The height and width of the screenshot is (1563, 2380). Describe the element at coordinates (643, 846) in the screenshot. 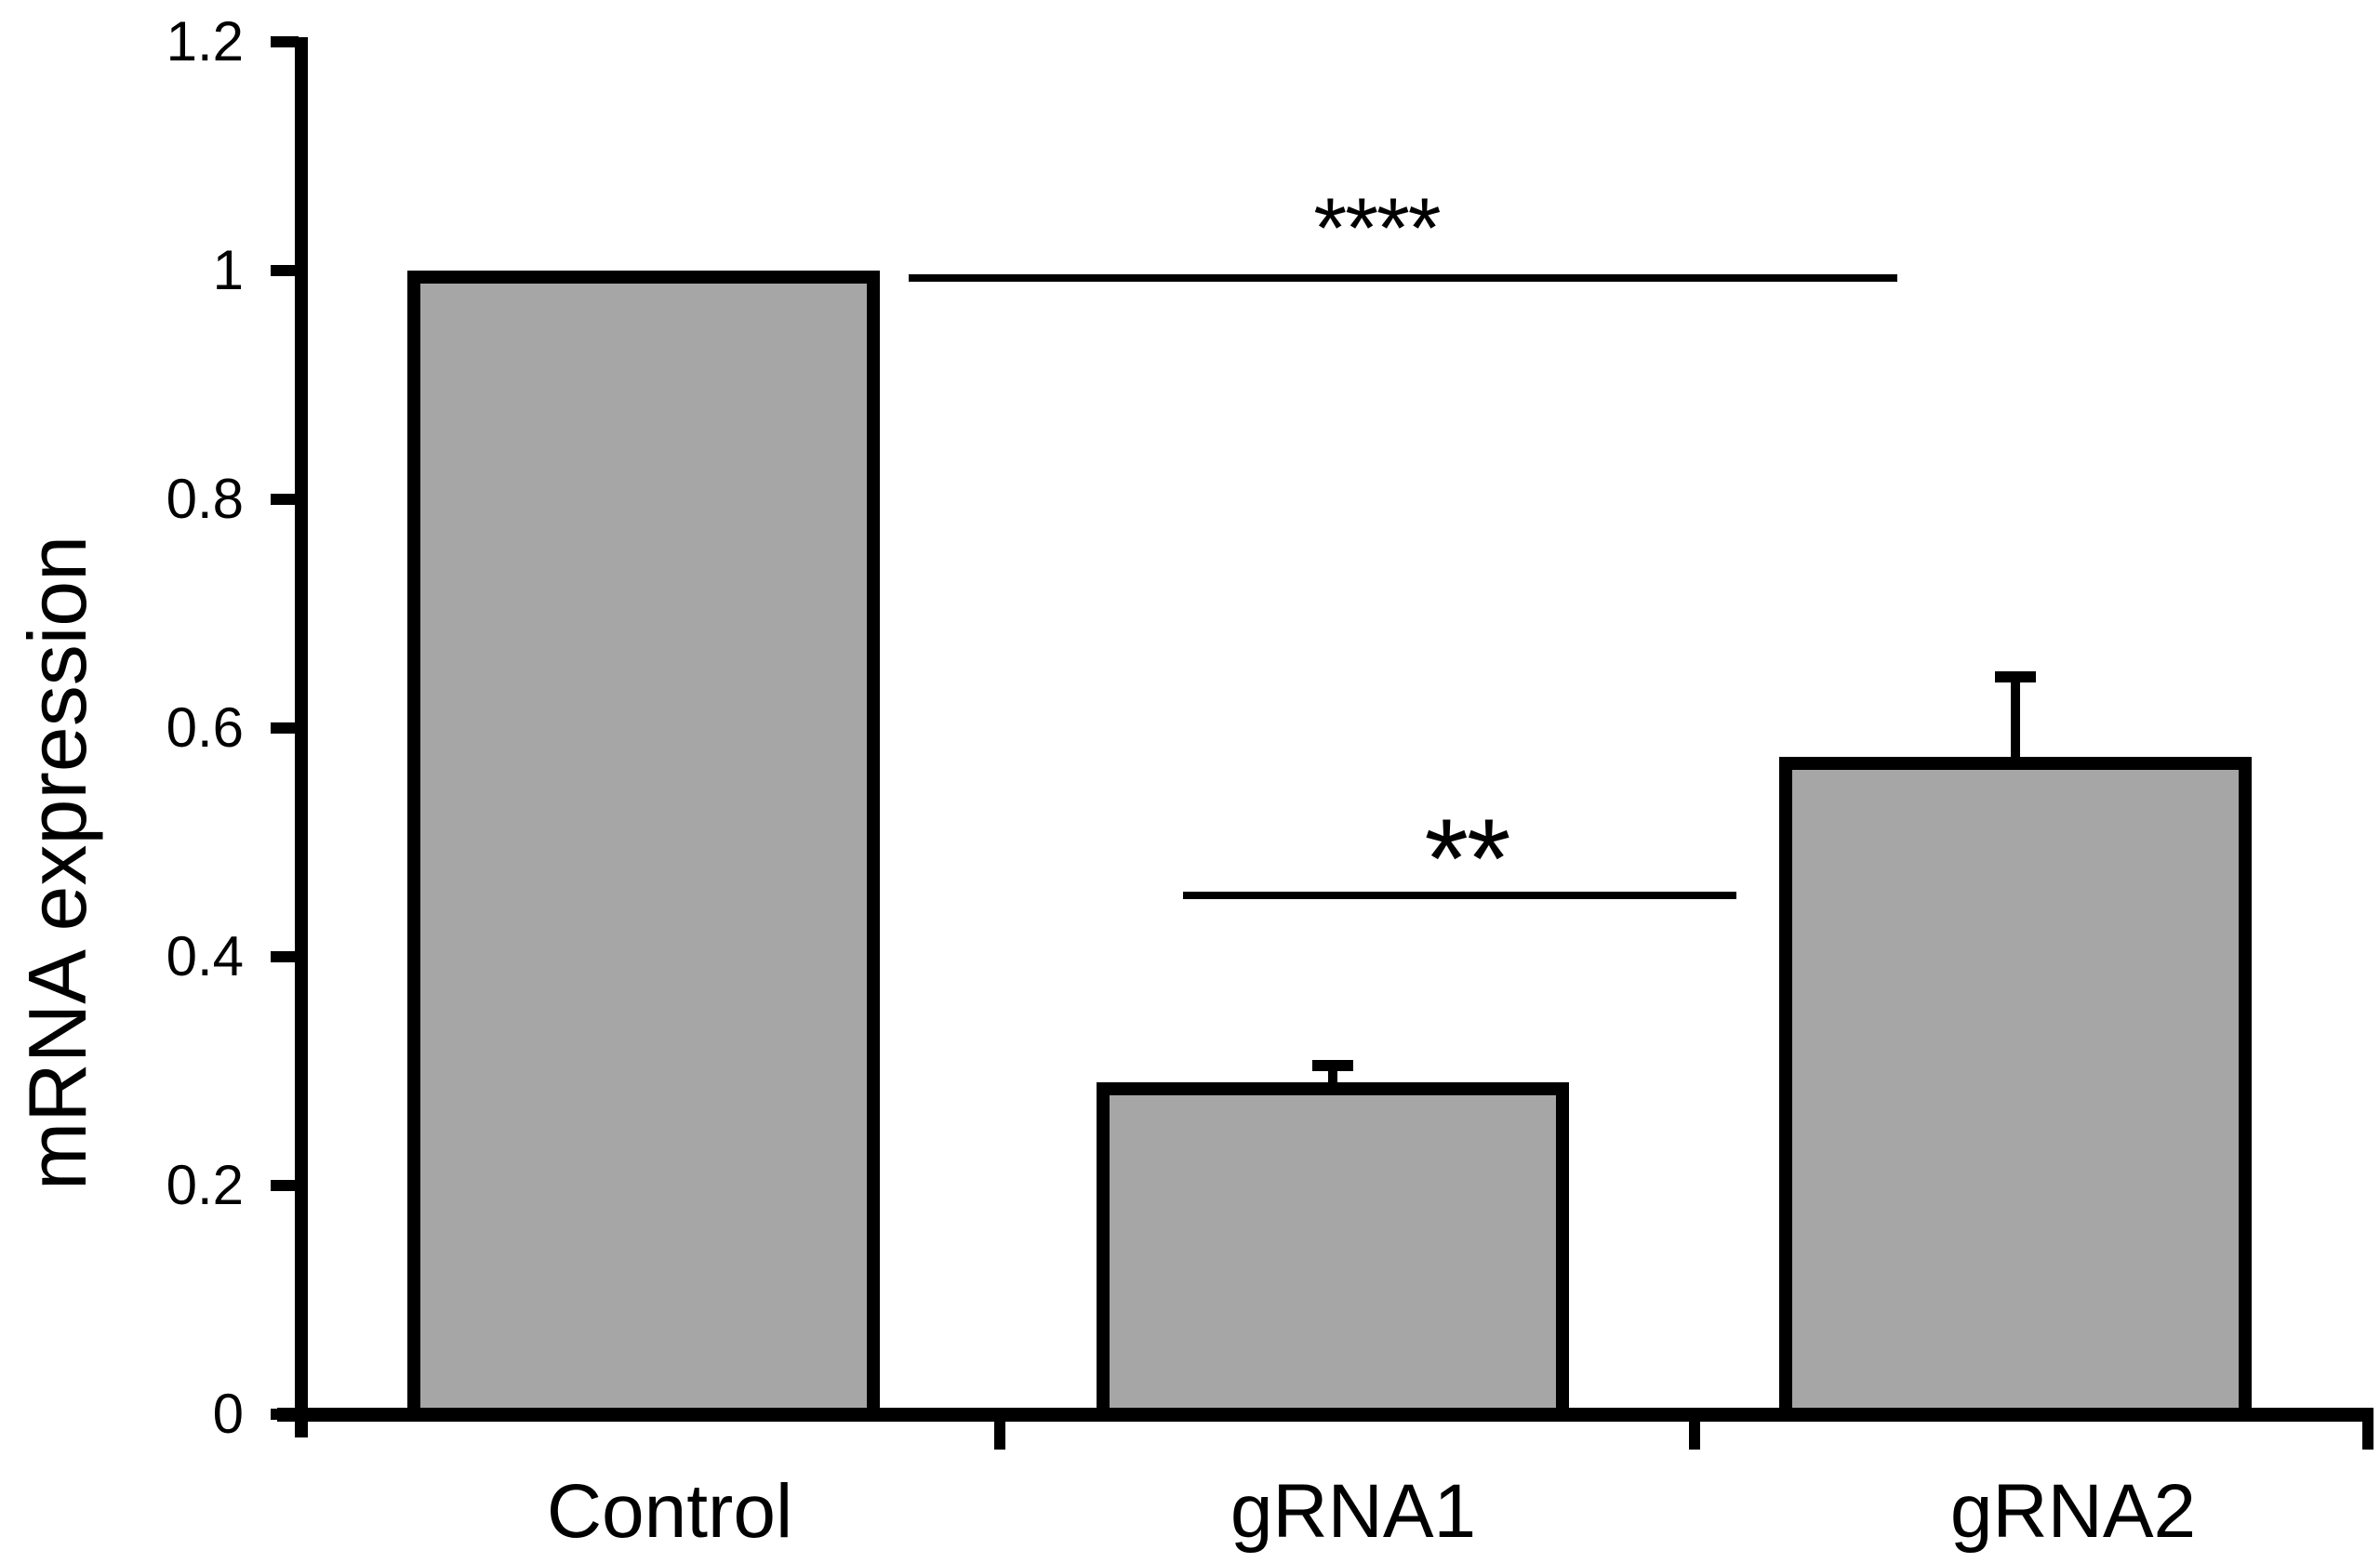

I see `bar-control` at that location.